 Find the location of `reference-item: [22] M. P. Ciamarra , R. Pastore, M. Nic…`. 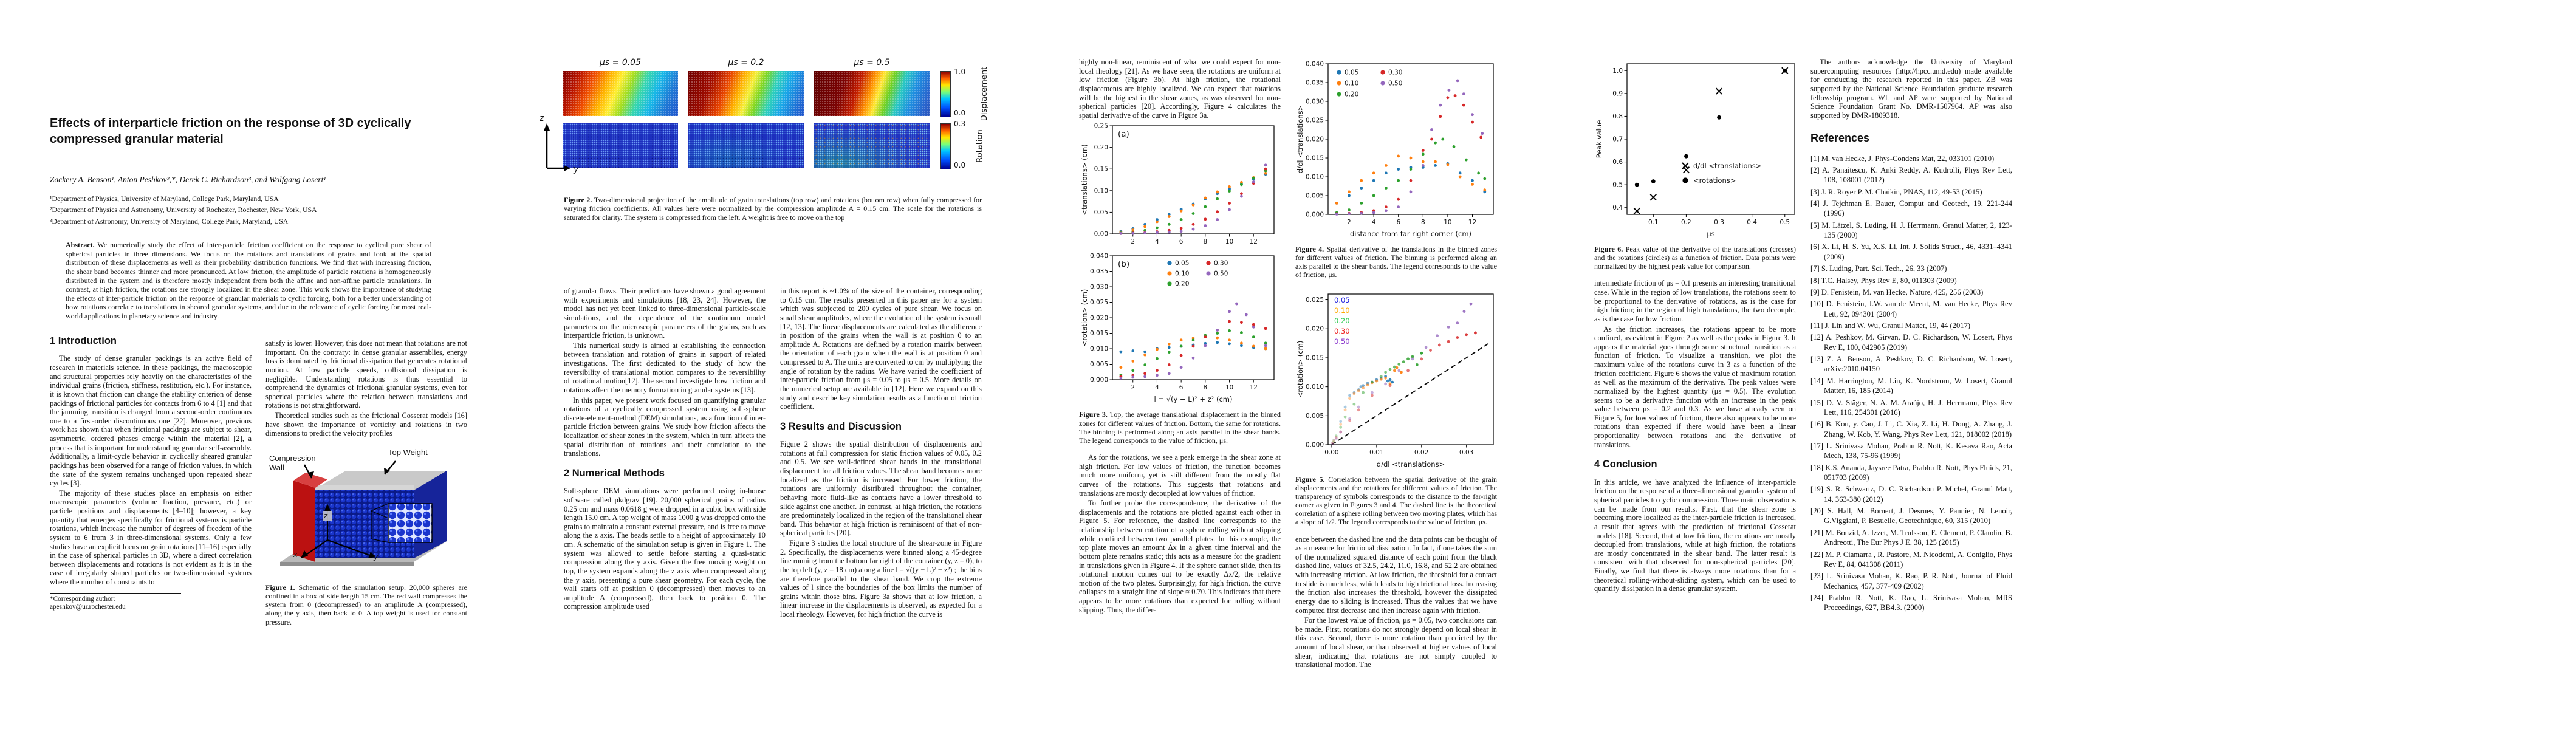

reference-item: [22] M. P. Ciamarra , R. Pastore, M. Nic… is located at coordinates (1911, 559).